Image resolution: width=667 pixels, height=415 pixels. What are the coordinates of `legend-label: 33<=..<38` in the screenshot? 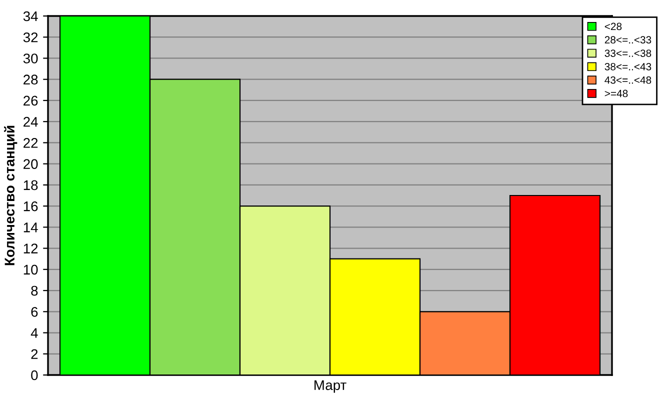 It's located at (628, 53).